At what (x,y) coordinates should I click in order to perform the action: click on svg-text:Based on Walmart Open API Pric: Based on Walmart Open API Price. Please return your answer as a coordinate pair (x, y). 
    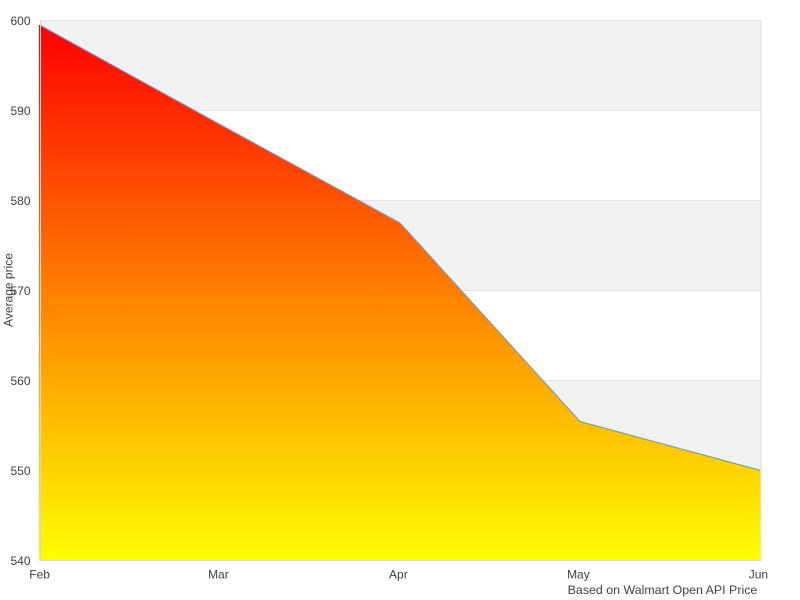
    Looking at the image, I should click on (663, 590).